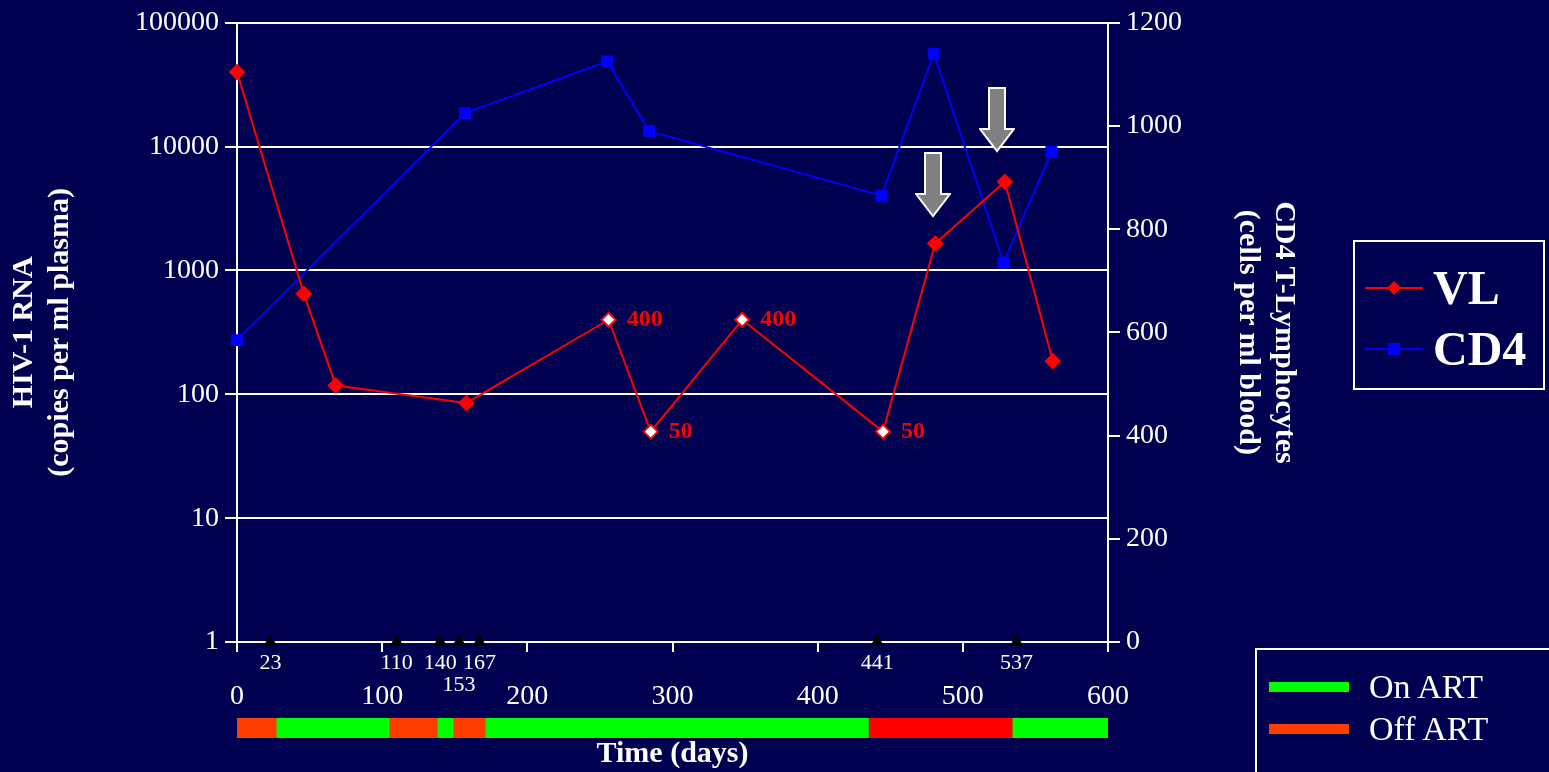 The height and width of the screenshot is (772, 1549). What do you see at coordinates (962, 695) in the screenshot?
I see `x-tick-label: 500` at bounding box center [962, 695].